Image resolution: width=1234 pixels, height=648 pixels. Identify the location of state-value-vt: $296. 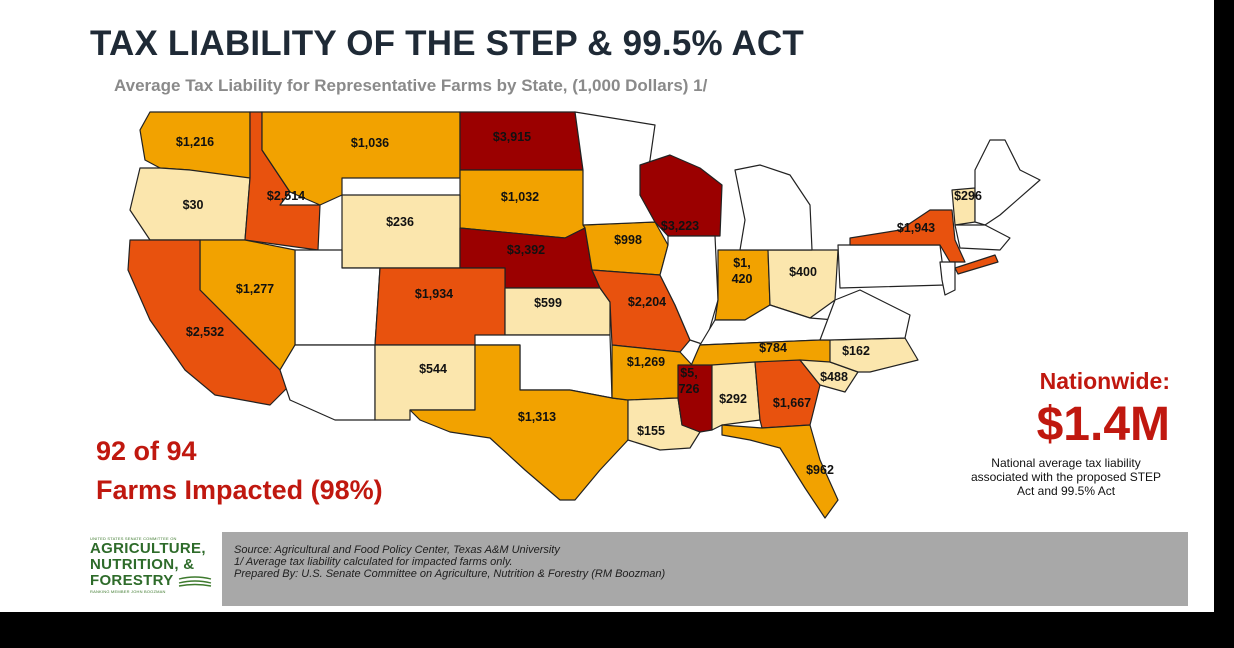
(968, 196).